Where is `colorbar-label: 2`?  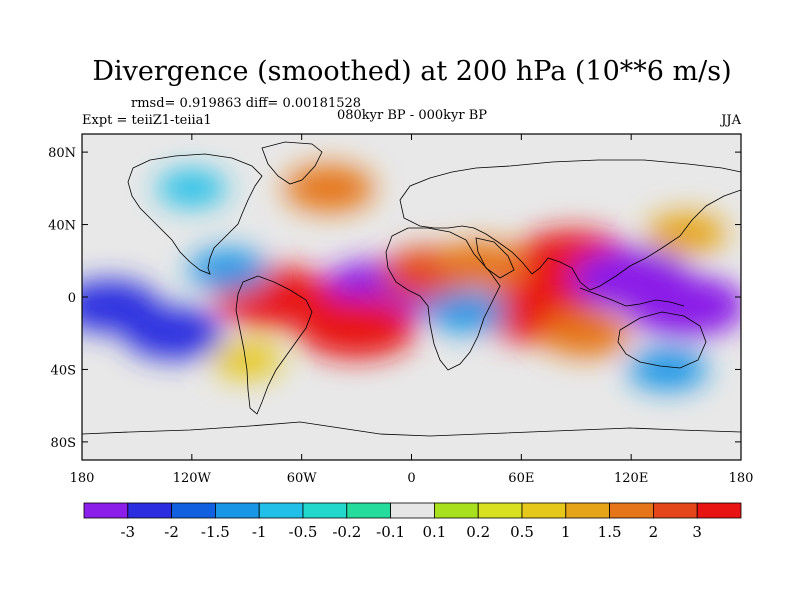 colorbar-label: 2 is located at coordinates (654, 532).